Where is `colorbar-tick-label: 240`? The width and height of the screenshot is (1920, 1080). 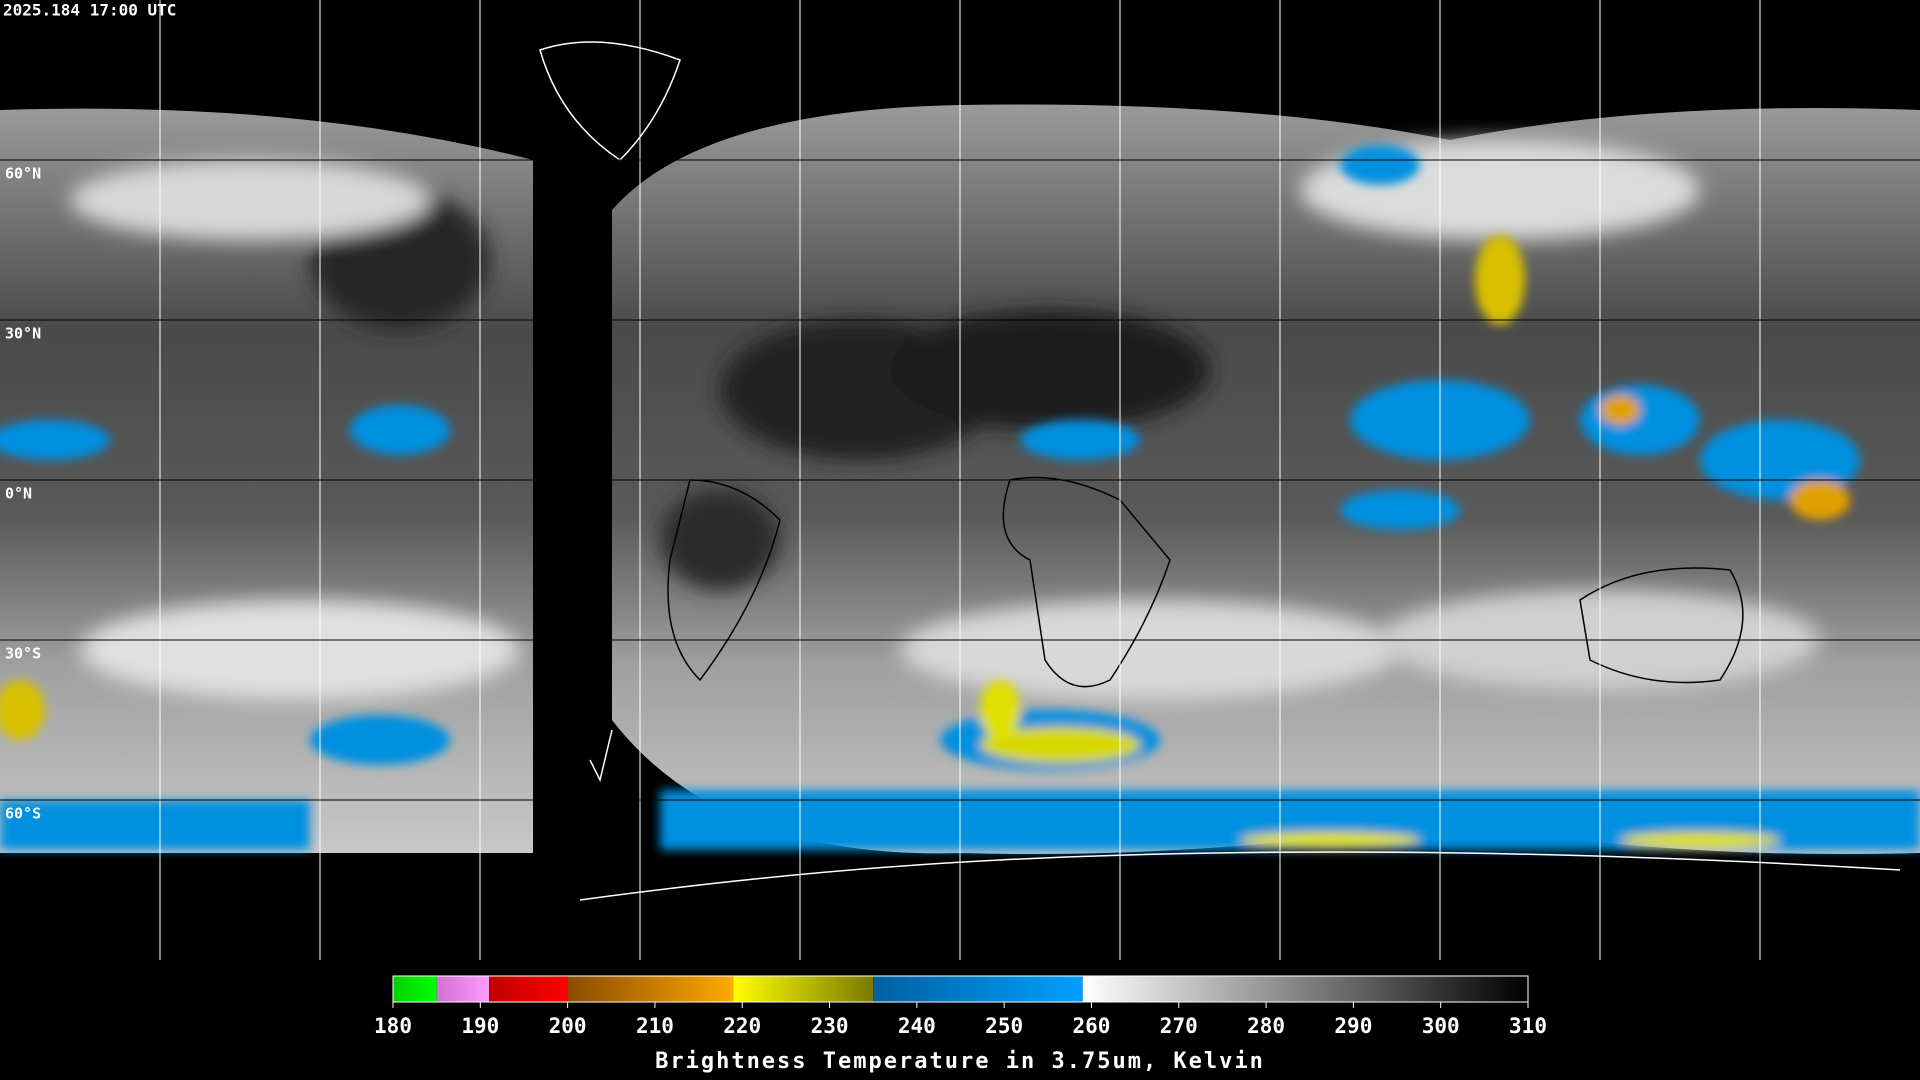
colorbar-tick-label: 240 is located at coordinates (917, 1026).